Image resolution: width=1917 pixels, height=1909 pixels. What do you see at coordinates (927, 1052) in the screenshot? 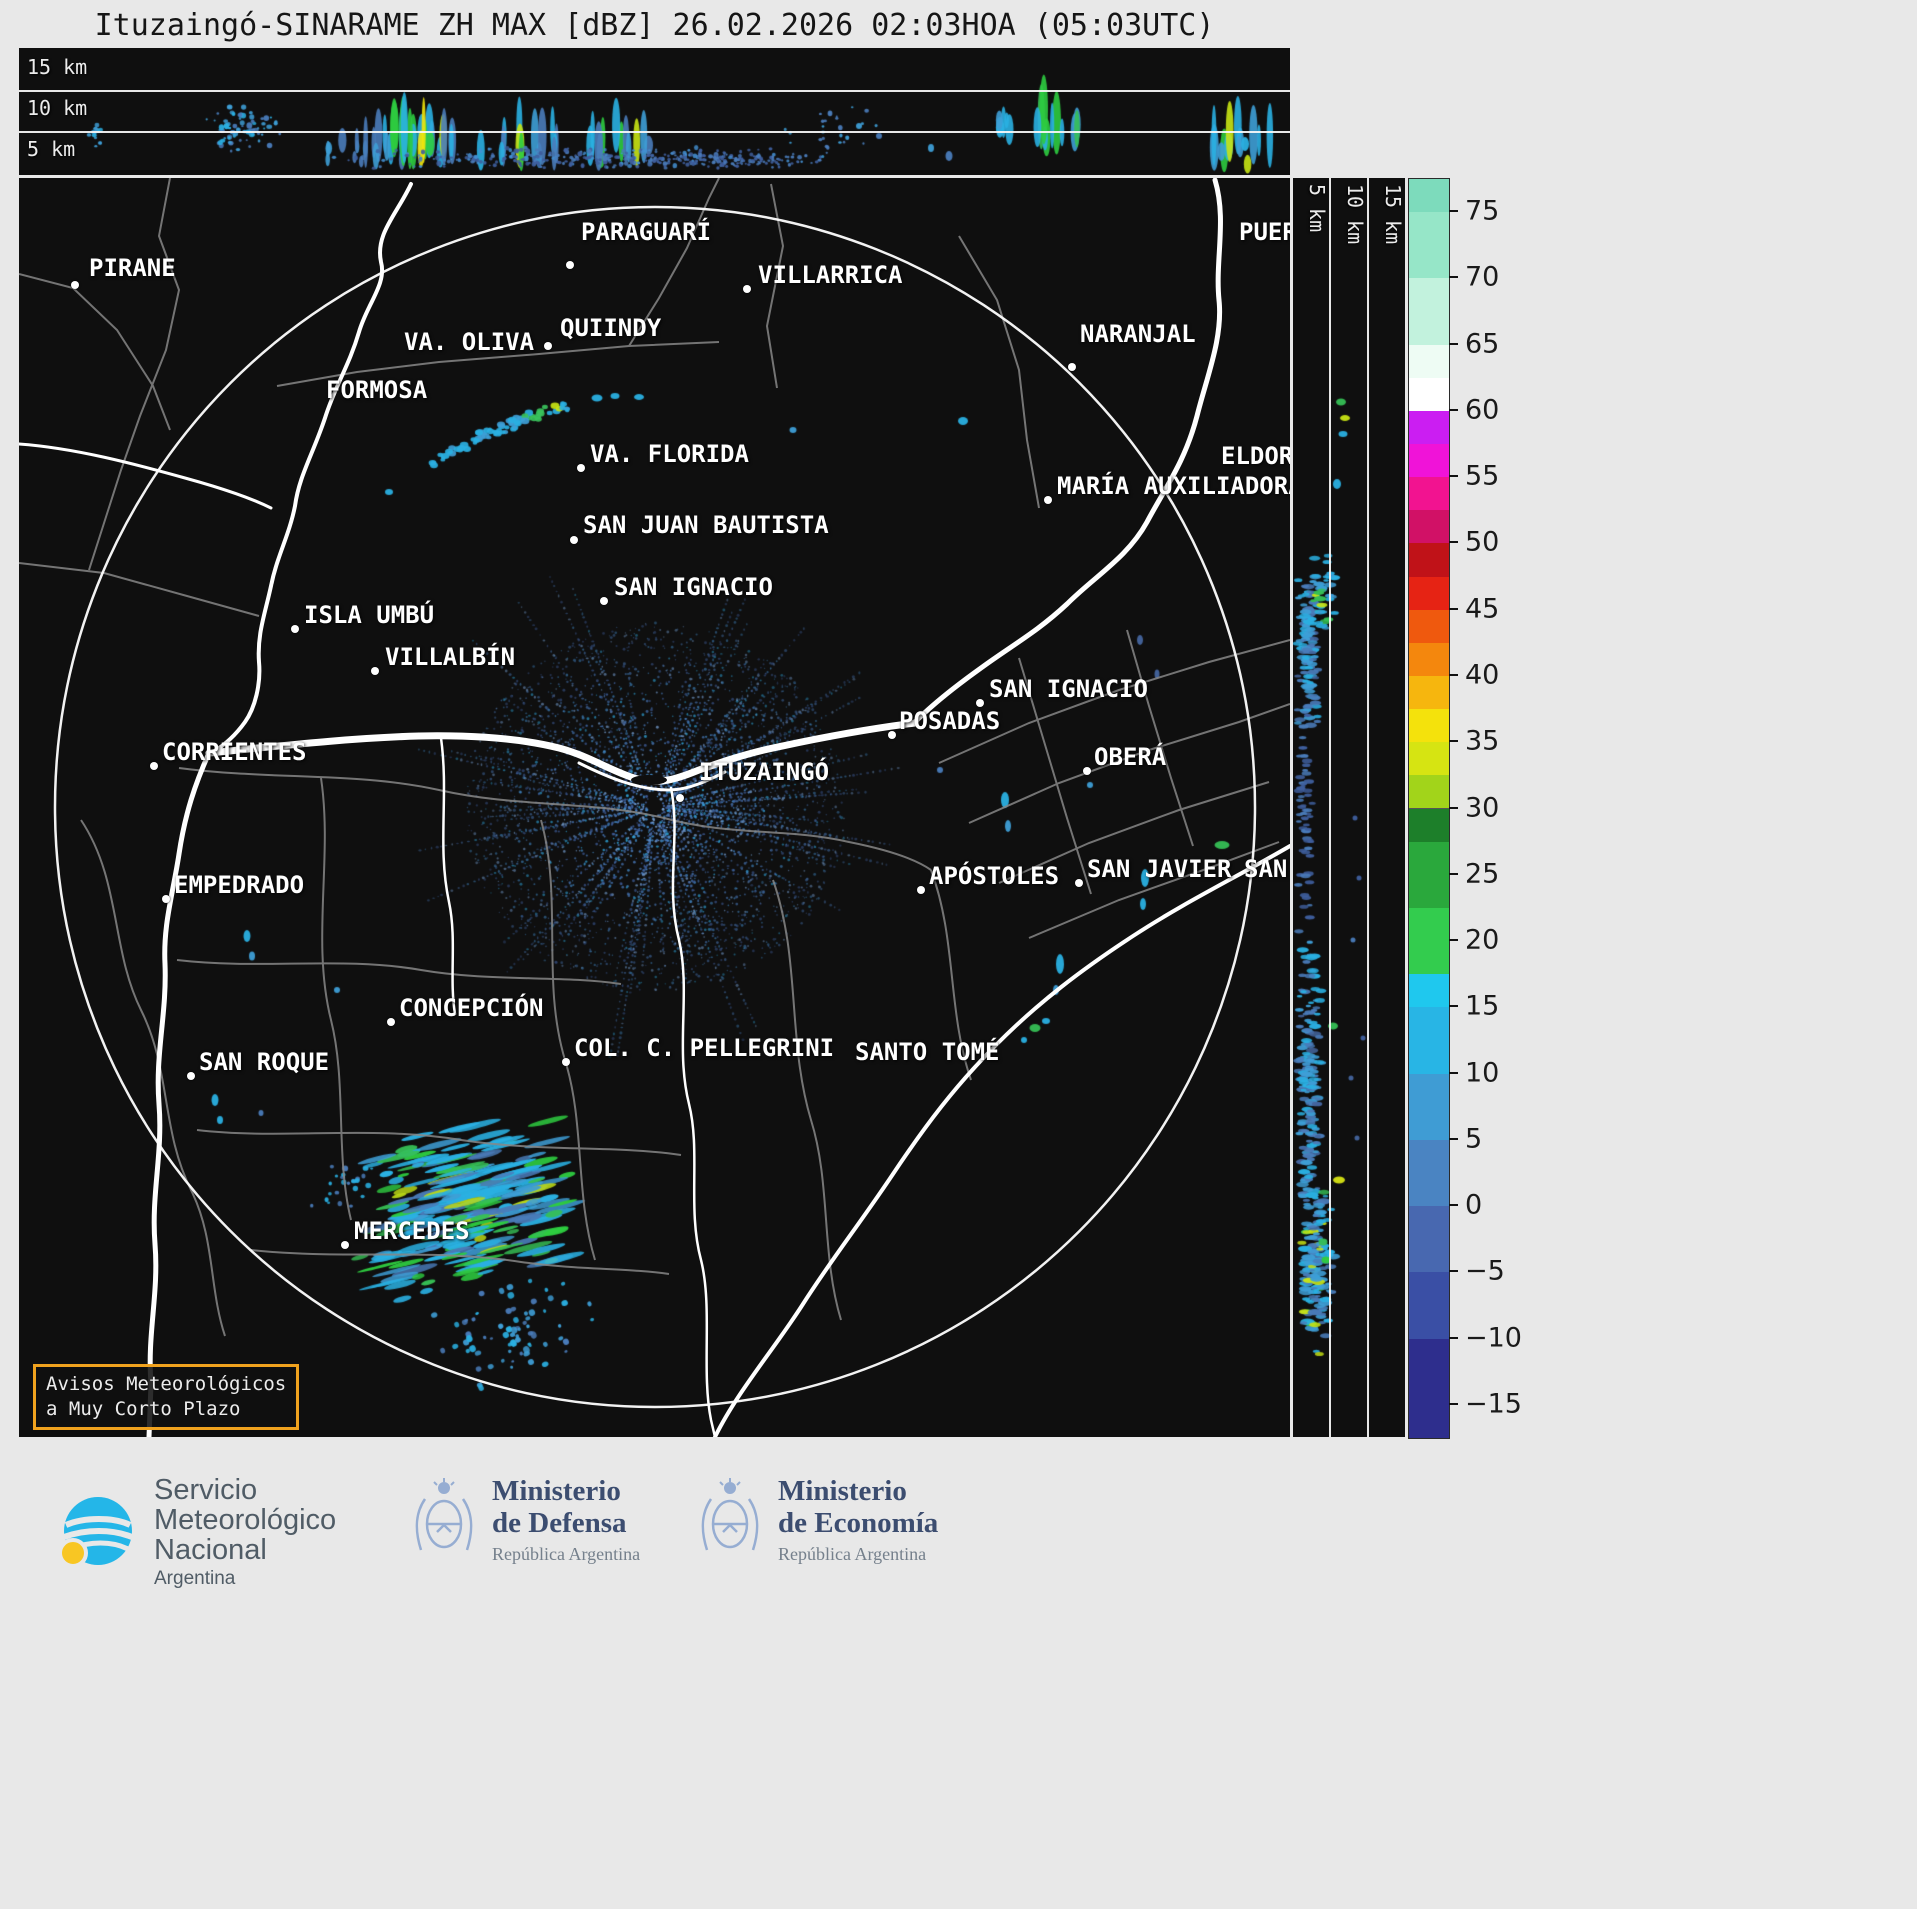
I see `city-label: SANTO TOMÉ` at bounding box center [927, 1052].